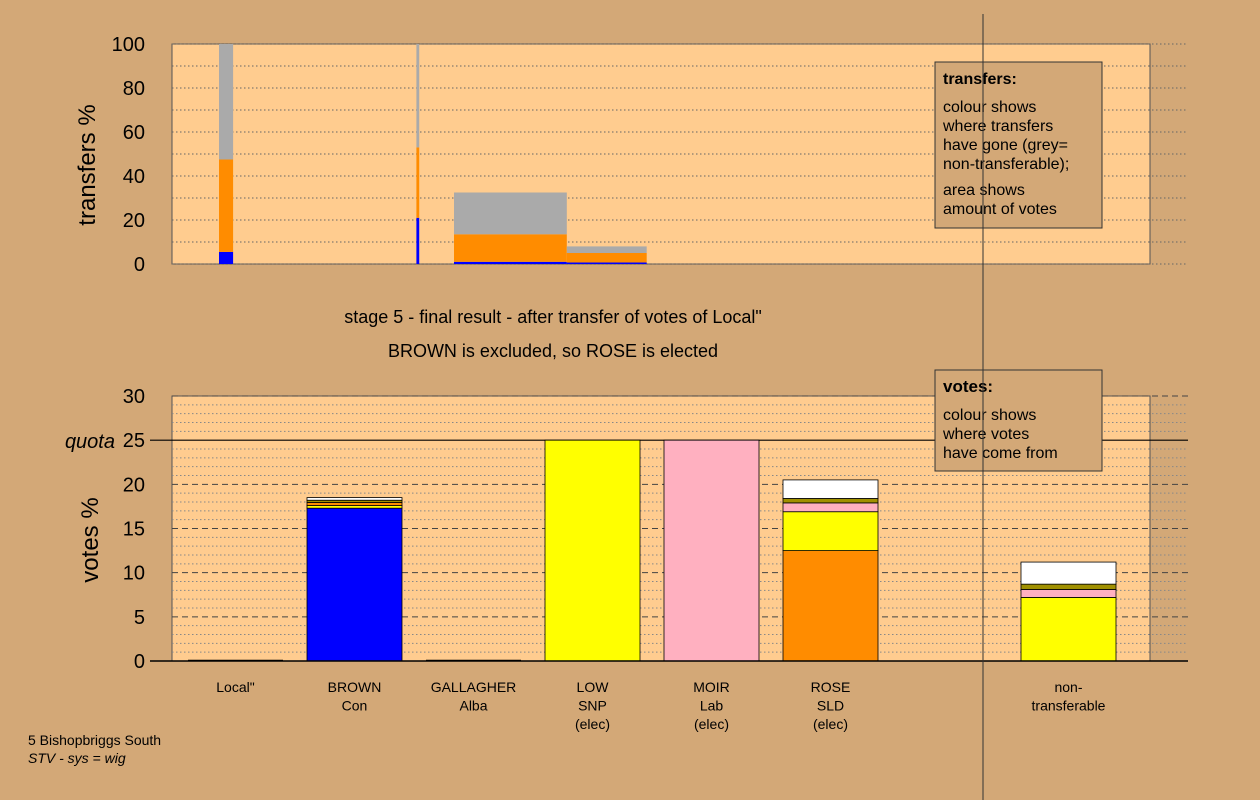  Describe the element at coordinates (980, 79) in the screenshot. I see `transfers-note-title: transfers:` at that location.